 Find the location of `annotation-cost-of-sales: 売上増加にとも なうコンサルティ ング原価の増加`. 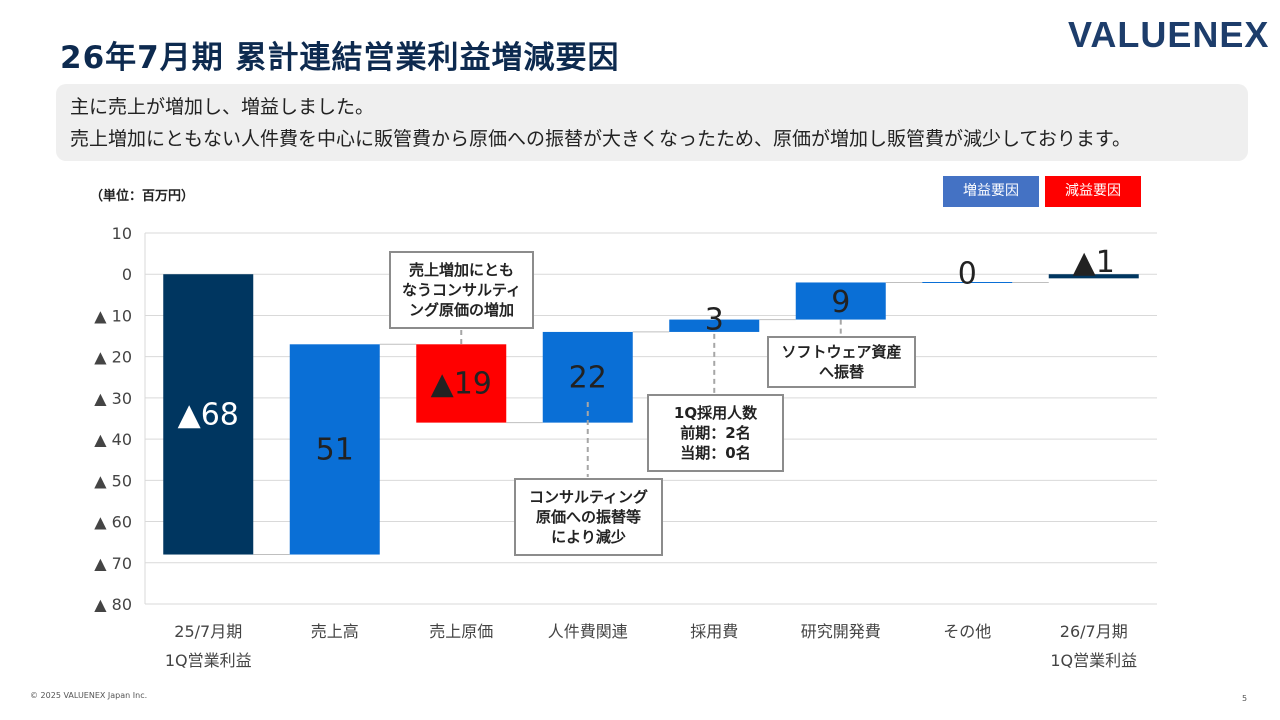

annotation-cost-of-sales: 売上増加にとも なうコンサルティ ング原価の増加 is located at coordinates (461, 290).